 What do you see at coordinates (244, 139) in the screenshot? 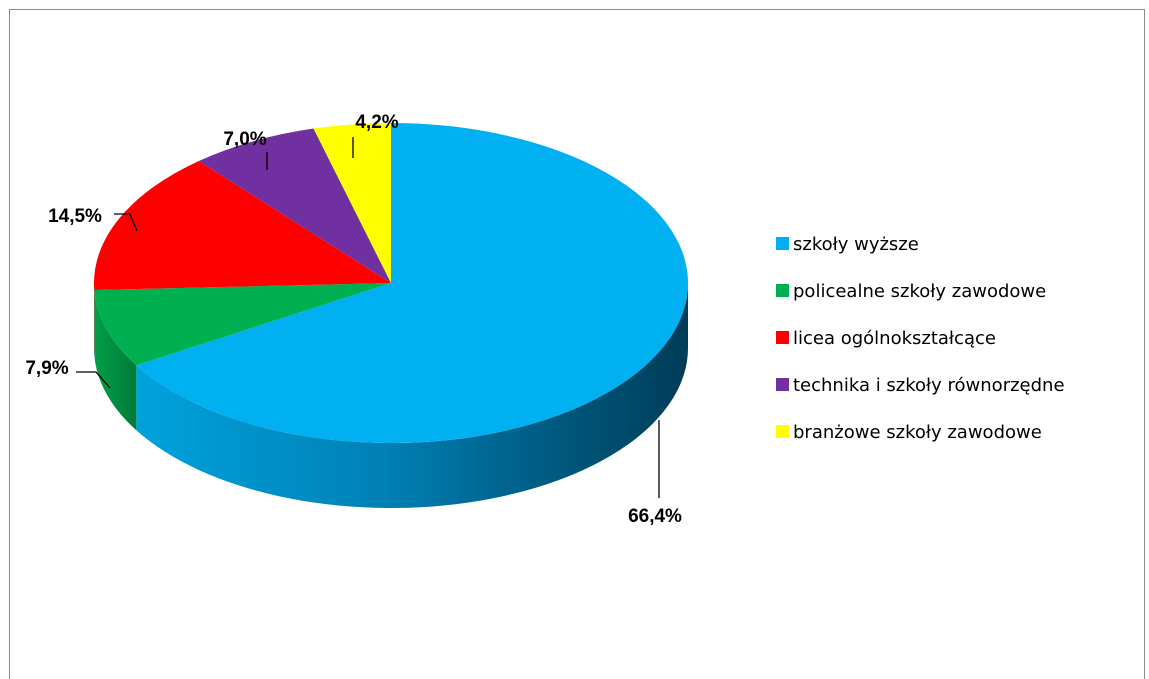
I see `data-label-technika-i-szkoly-rownorzedne: 7,0%` at bounding box center [244, 139].